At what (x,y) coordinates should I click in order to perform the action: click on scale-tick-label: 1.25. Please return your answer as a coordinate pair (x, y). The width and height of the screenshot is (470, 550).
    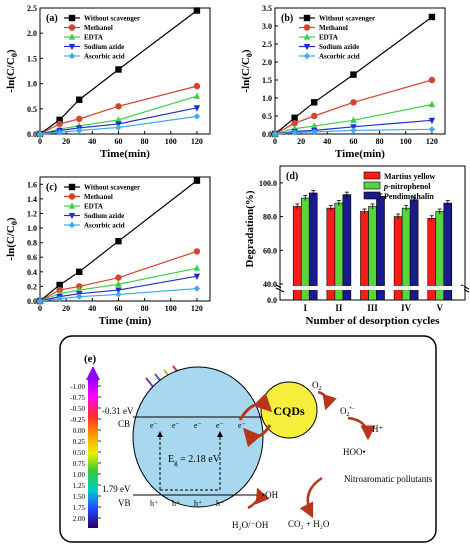
    Looking at the image, I should click on (79, 486).